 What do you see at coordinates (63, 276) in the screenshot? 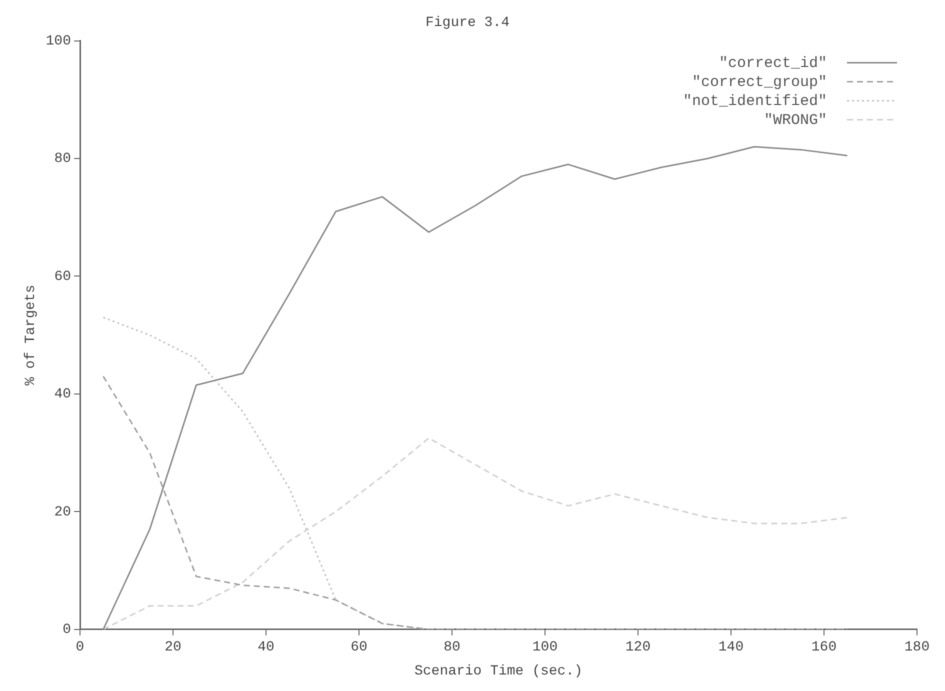
I see `y-tick-label: 60` at bounding box center [63, 276].